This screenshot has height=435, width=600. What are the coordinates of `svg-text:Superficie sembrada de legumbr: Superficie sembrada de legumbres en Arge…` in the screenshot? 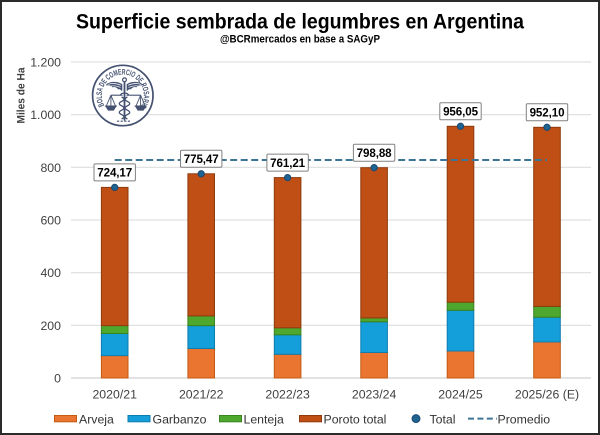 It's located at (300, 22).